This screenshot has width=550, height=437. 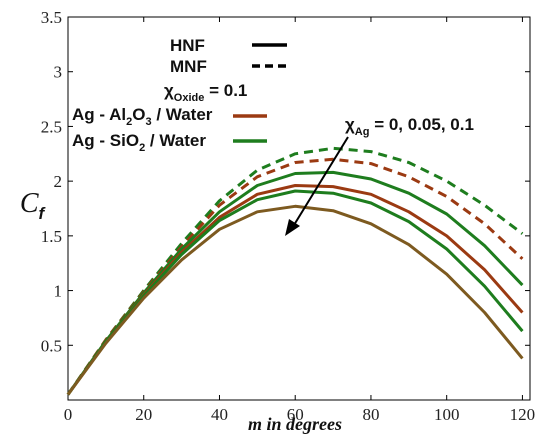 What do you see at coordinates (33, 205) in the screenshot?
I see `y-axis-label: Cf` at bounding box center [33, 205].